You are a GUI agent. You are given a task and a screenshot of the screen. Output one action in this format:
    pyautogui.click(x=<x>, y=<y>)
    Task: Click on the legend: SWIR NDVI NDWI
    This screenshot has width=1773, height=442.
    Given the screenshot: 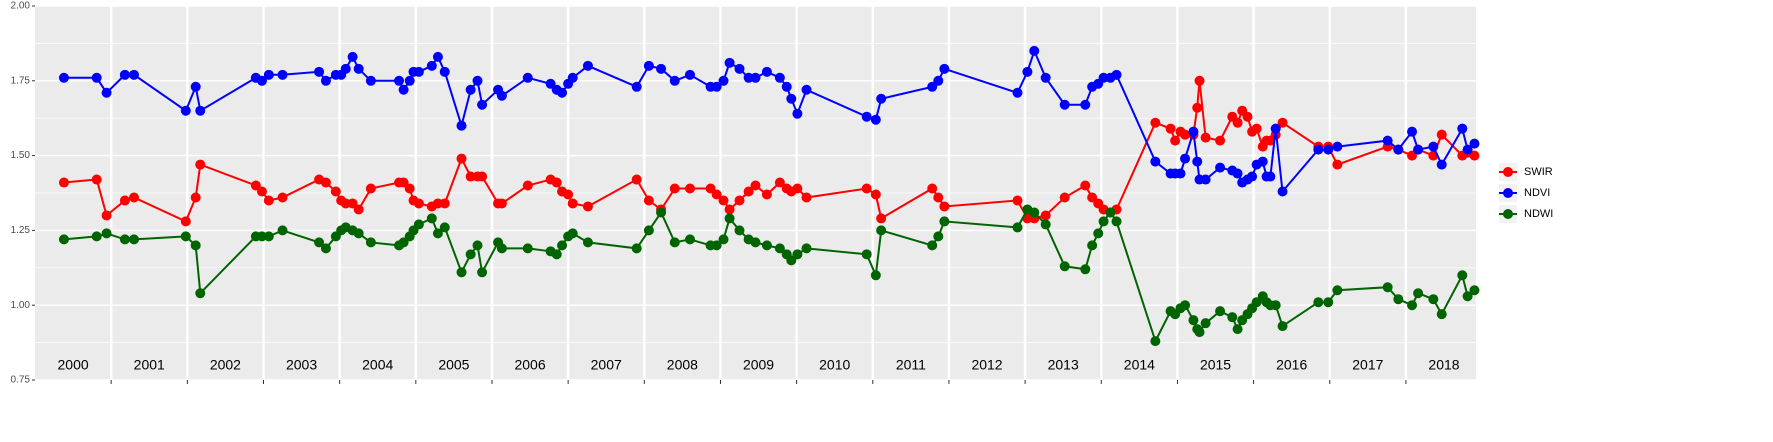 What is the action you would take?
    pyautogui.click(x=1526, y=193)
    